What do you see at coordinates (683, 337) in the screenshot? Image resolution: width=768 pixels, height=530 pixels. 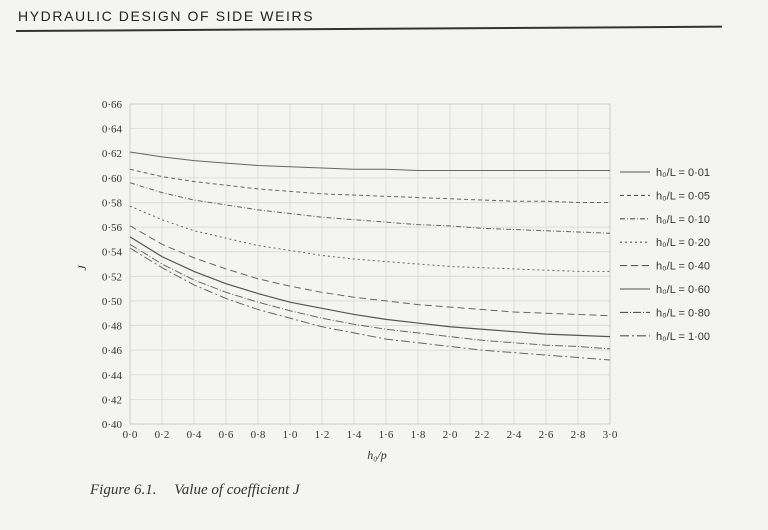 I see `legend-label: h₀/L = 1·00` at bounding box center [683, 337].